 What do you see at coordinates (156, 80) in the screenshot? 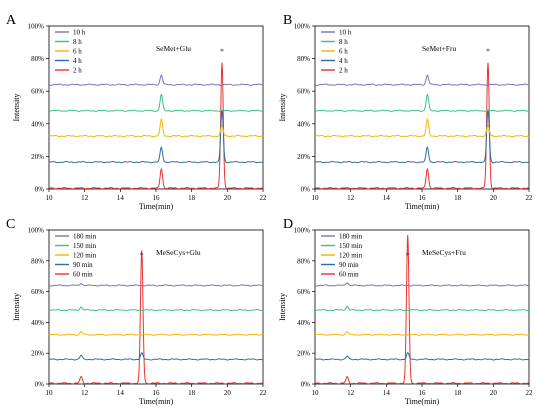
I see `series-line-10-h` at bounding box center [156, 80].